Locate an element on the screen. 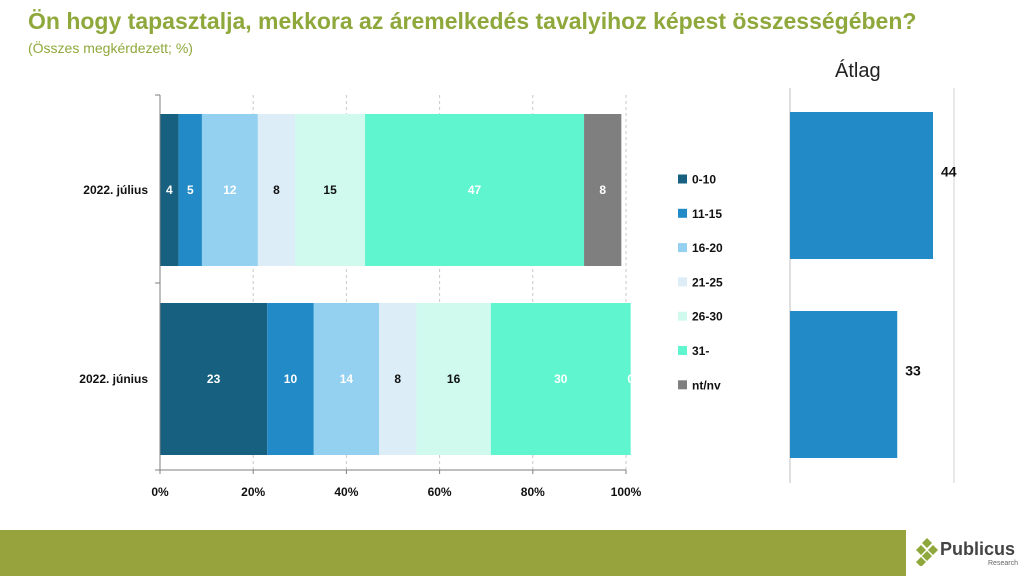  average-value-label: 44 is located at coordinates (949, 172).